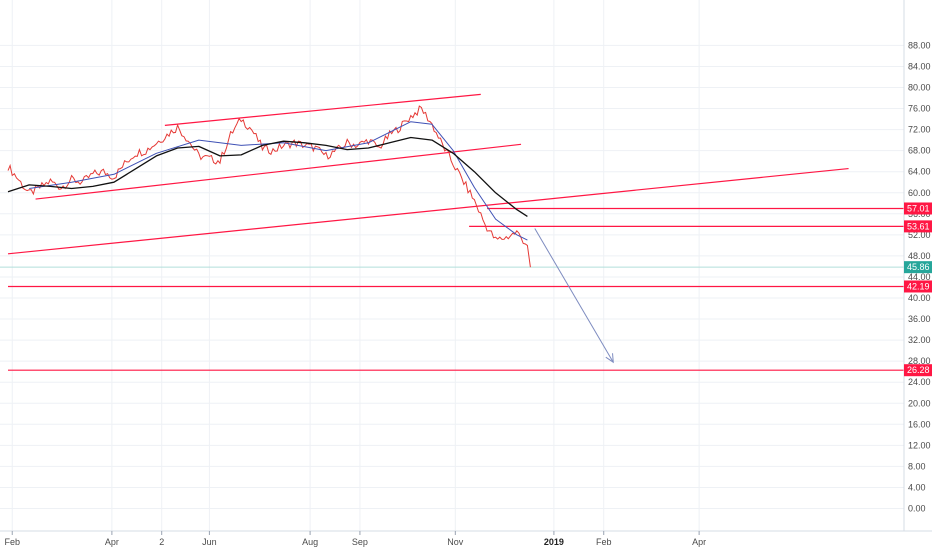 Image resolution: width=932 pixels, height=550 pixels. I want to click on x-tick-label: 2019, so click(554, 542).